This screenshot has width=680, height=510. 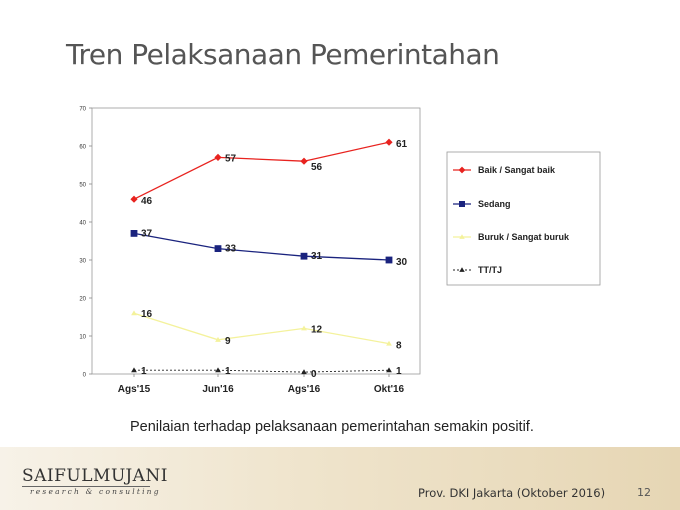 What do you see at coordinates (134, 389) in the screenshot?
I see `x-tick-label: Ags'15` at bounding box center [134, 389].